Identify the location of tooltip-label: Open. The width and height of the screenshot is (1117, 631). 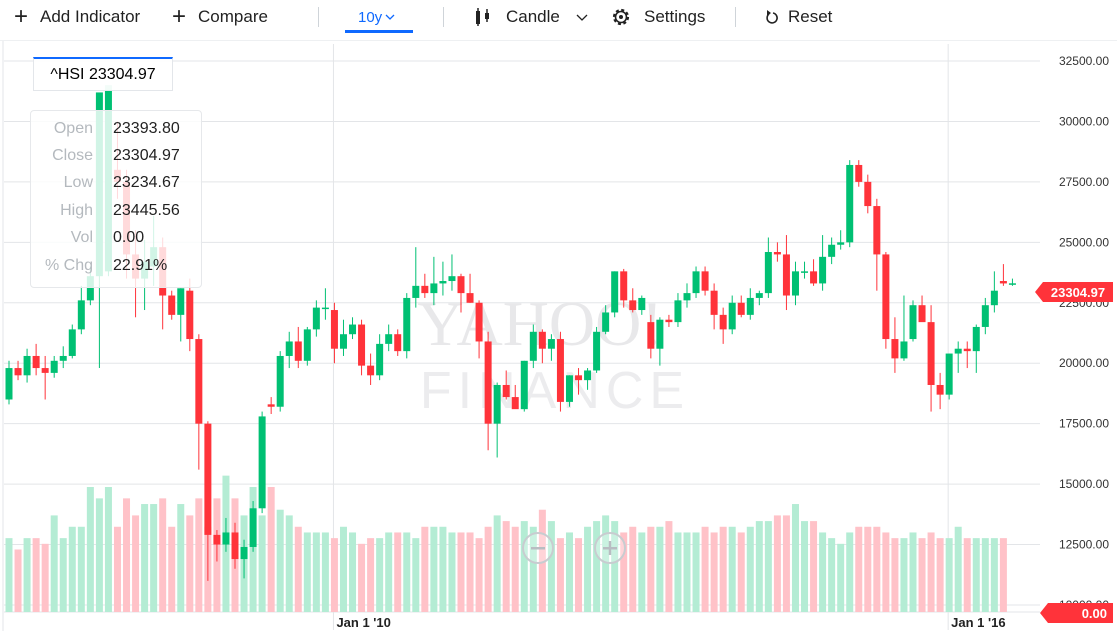
(73, 128).